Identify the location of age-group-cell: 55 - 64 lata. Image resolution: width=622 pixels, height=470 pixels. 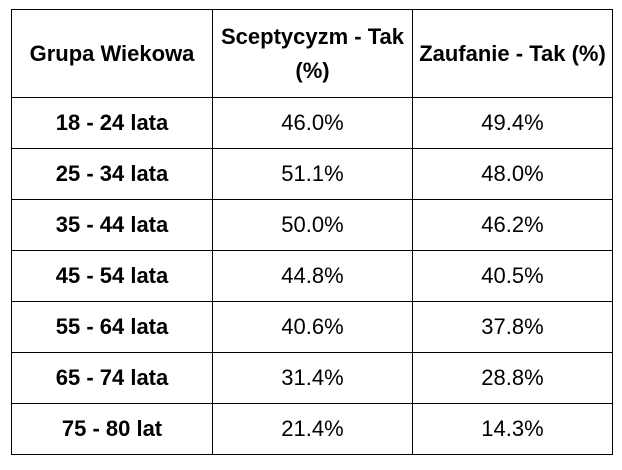
(112, 327).